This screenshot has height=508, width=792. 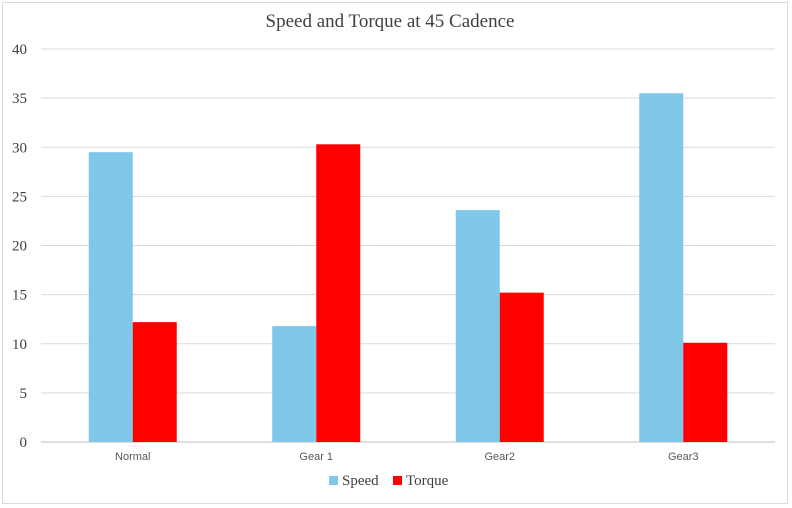 I want to click on y-tick-label: 35, so click(x=19, y=99).